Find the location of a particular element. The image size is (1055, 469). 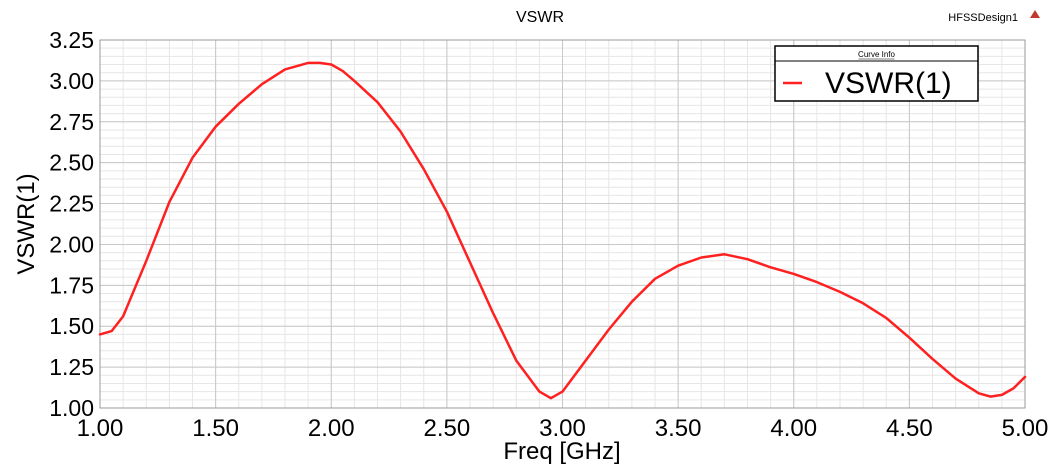

legend-title: Curve Info is located at coordinates (876, 54).